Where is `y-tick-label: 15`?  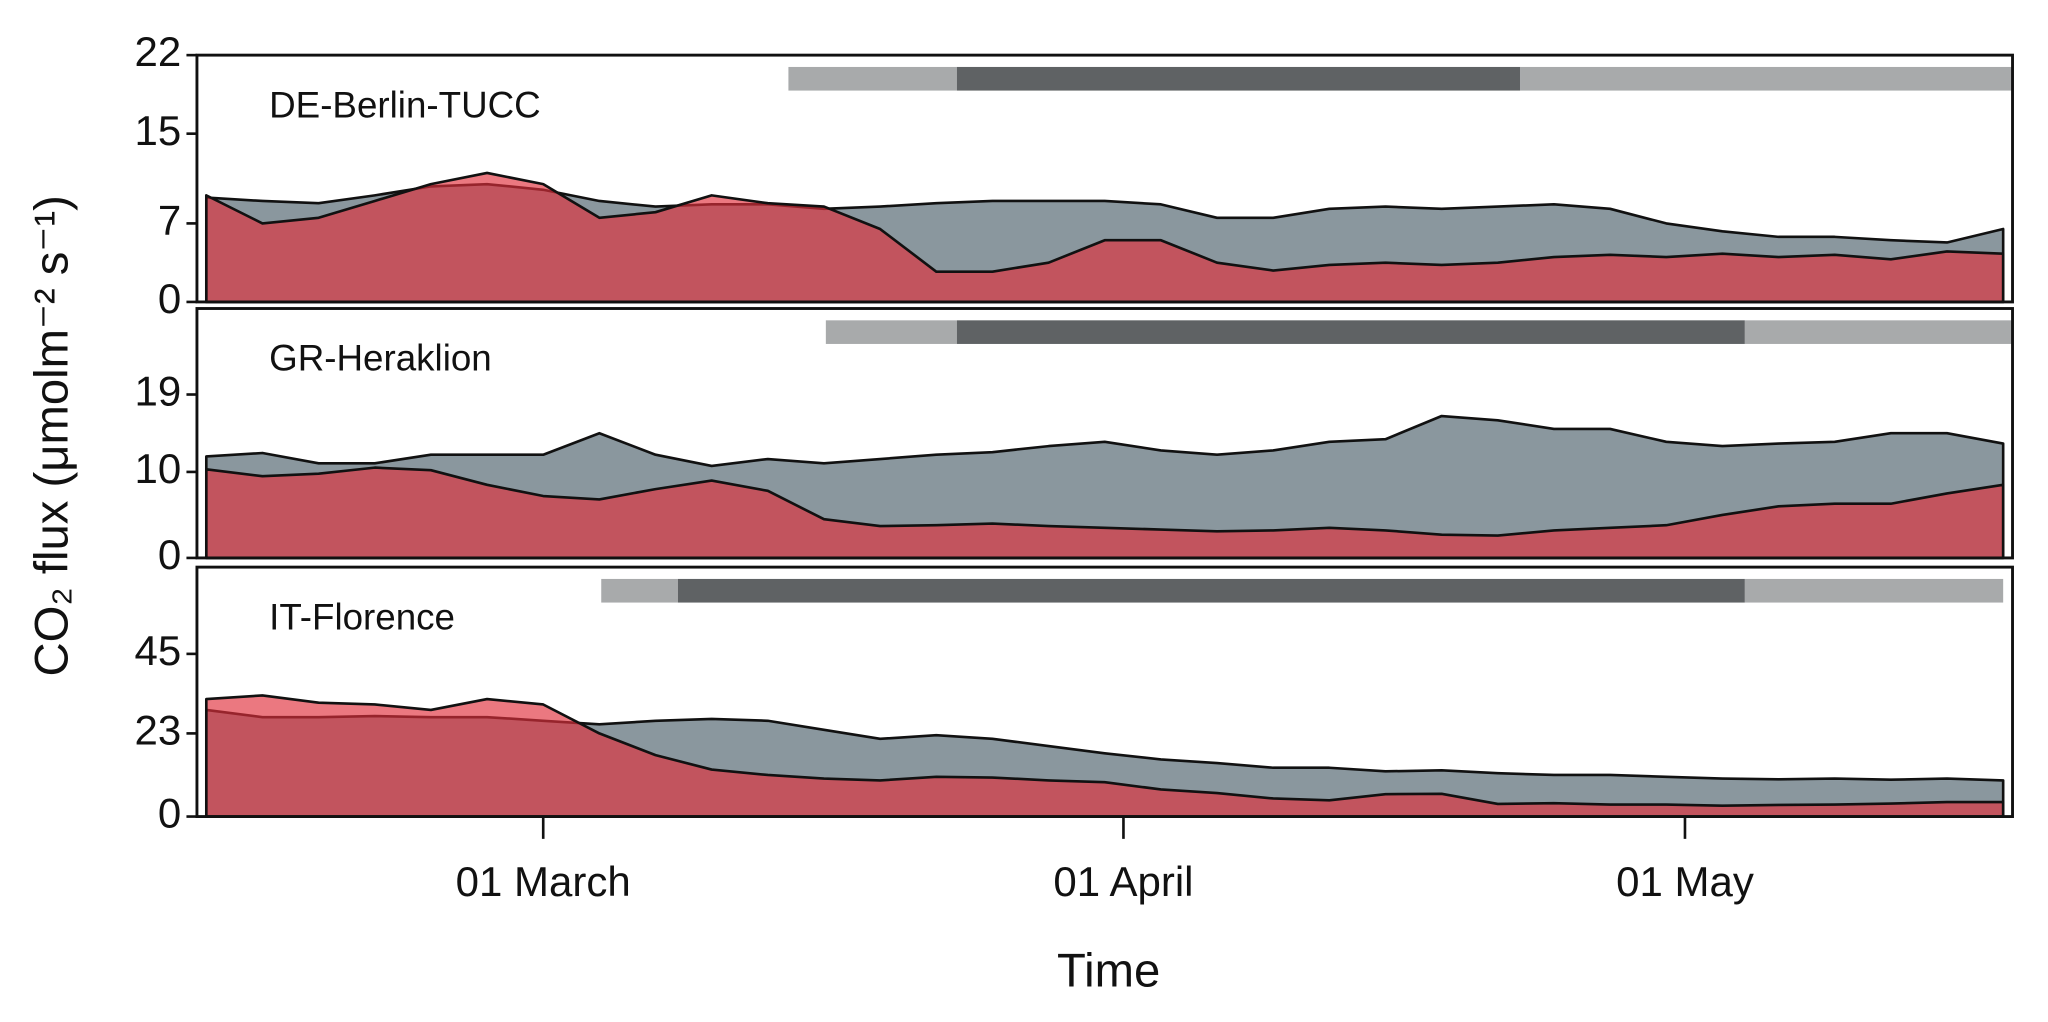 y-tick-label: 15 is located at coordinates (157, 130).